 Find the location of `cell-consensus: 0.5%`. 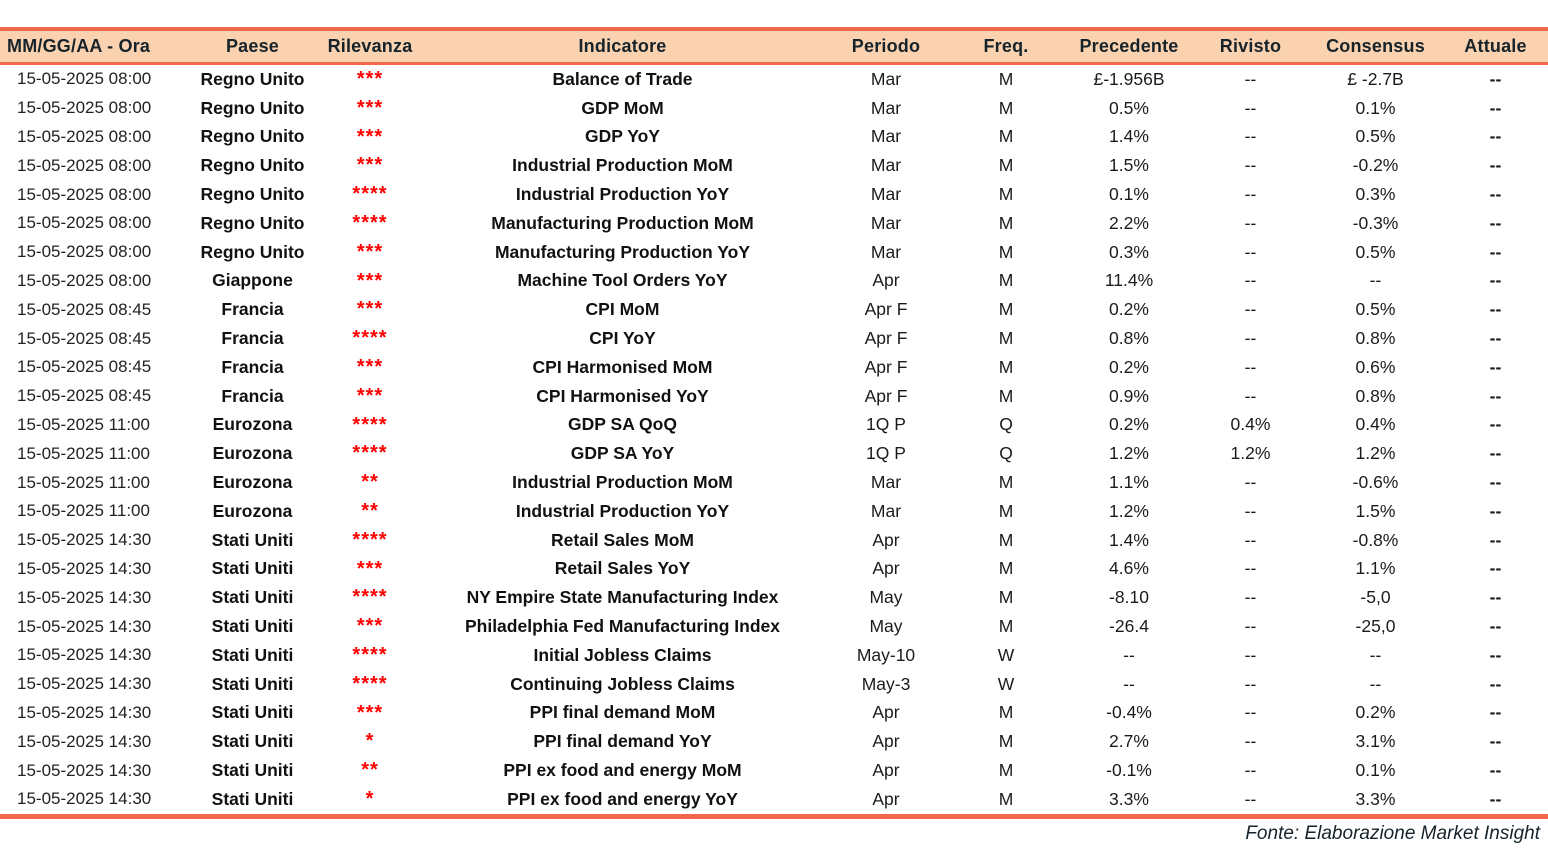

cell-consensus: 0.5% is located at coordinates (1375, 136).